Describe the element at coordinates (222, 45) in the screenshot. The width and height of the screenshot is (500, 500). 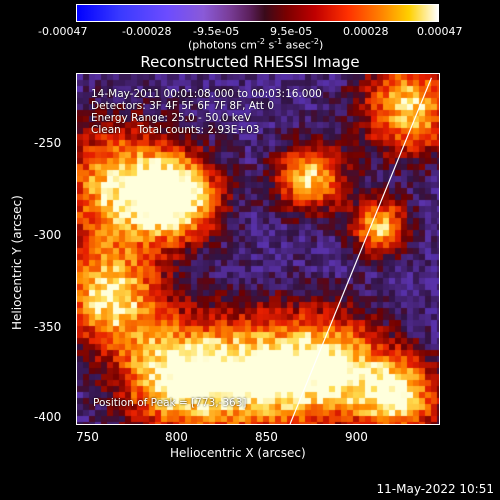
I see `unit-part: (photons cm` at that location.